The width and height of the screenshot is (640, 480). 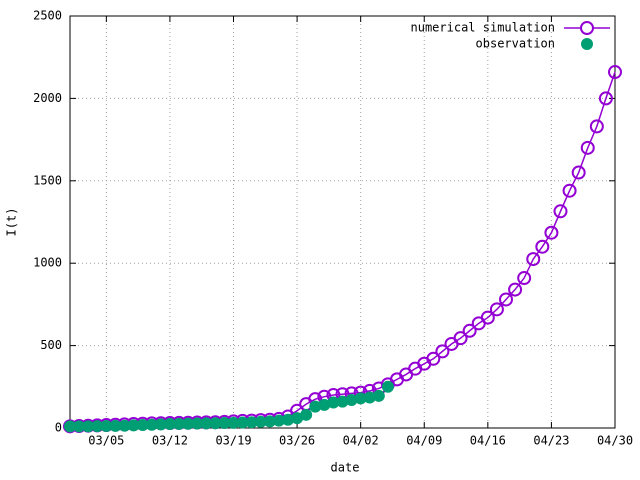 I want to click on y-tick-label: 0, so click(x=58, y=428).